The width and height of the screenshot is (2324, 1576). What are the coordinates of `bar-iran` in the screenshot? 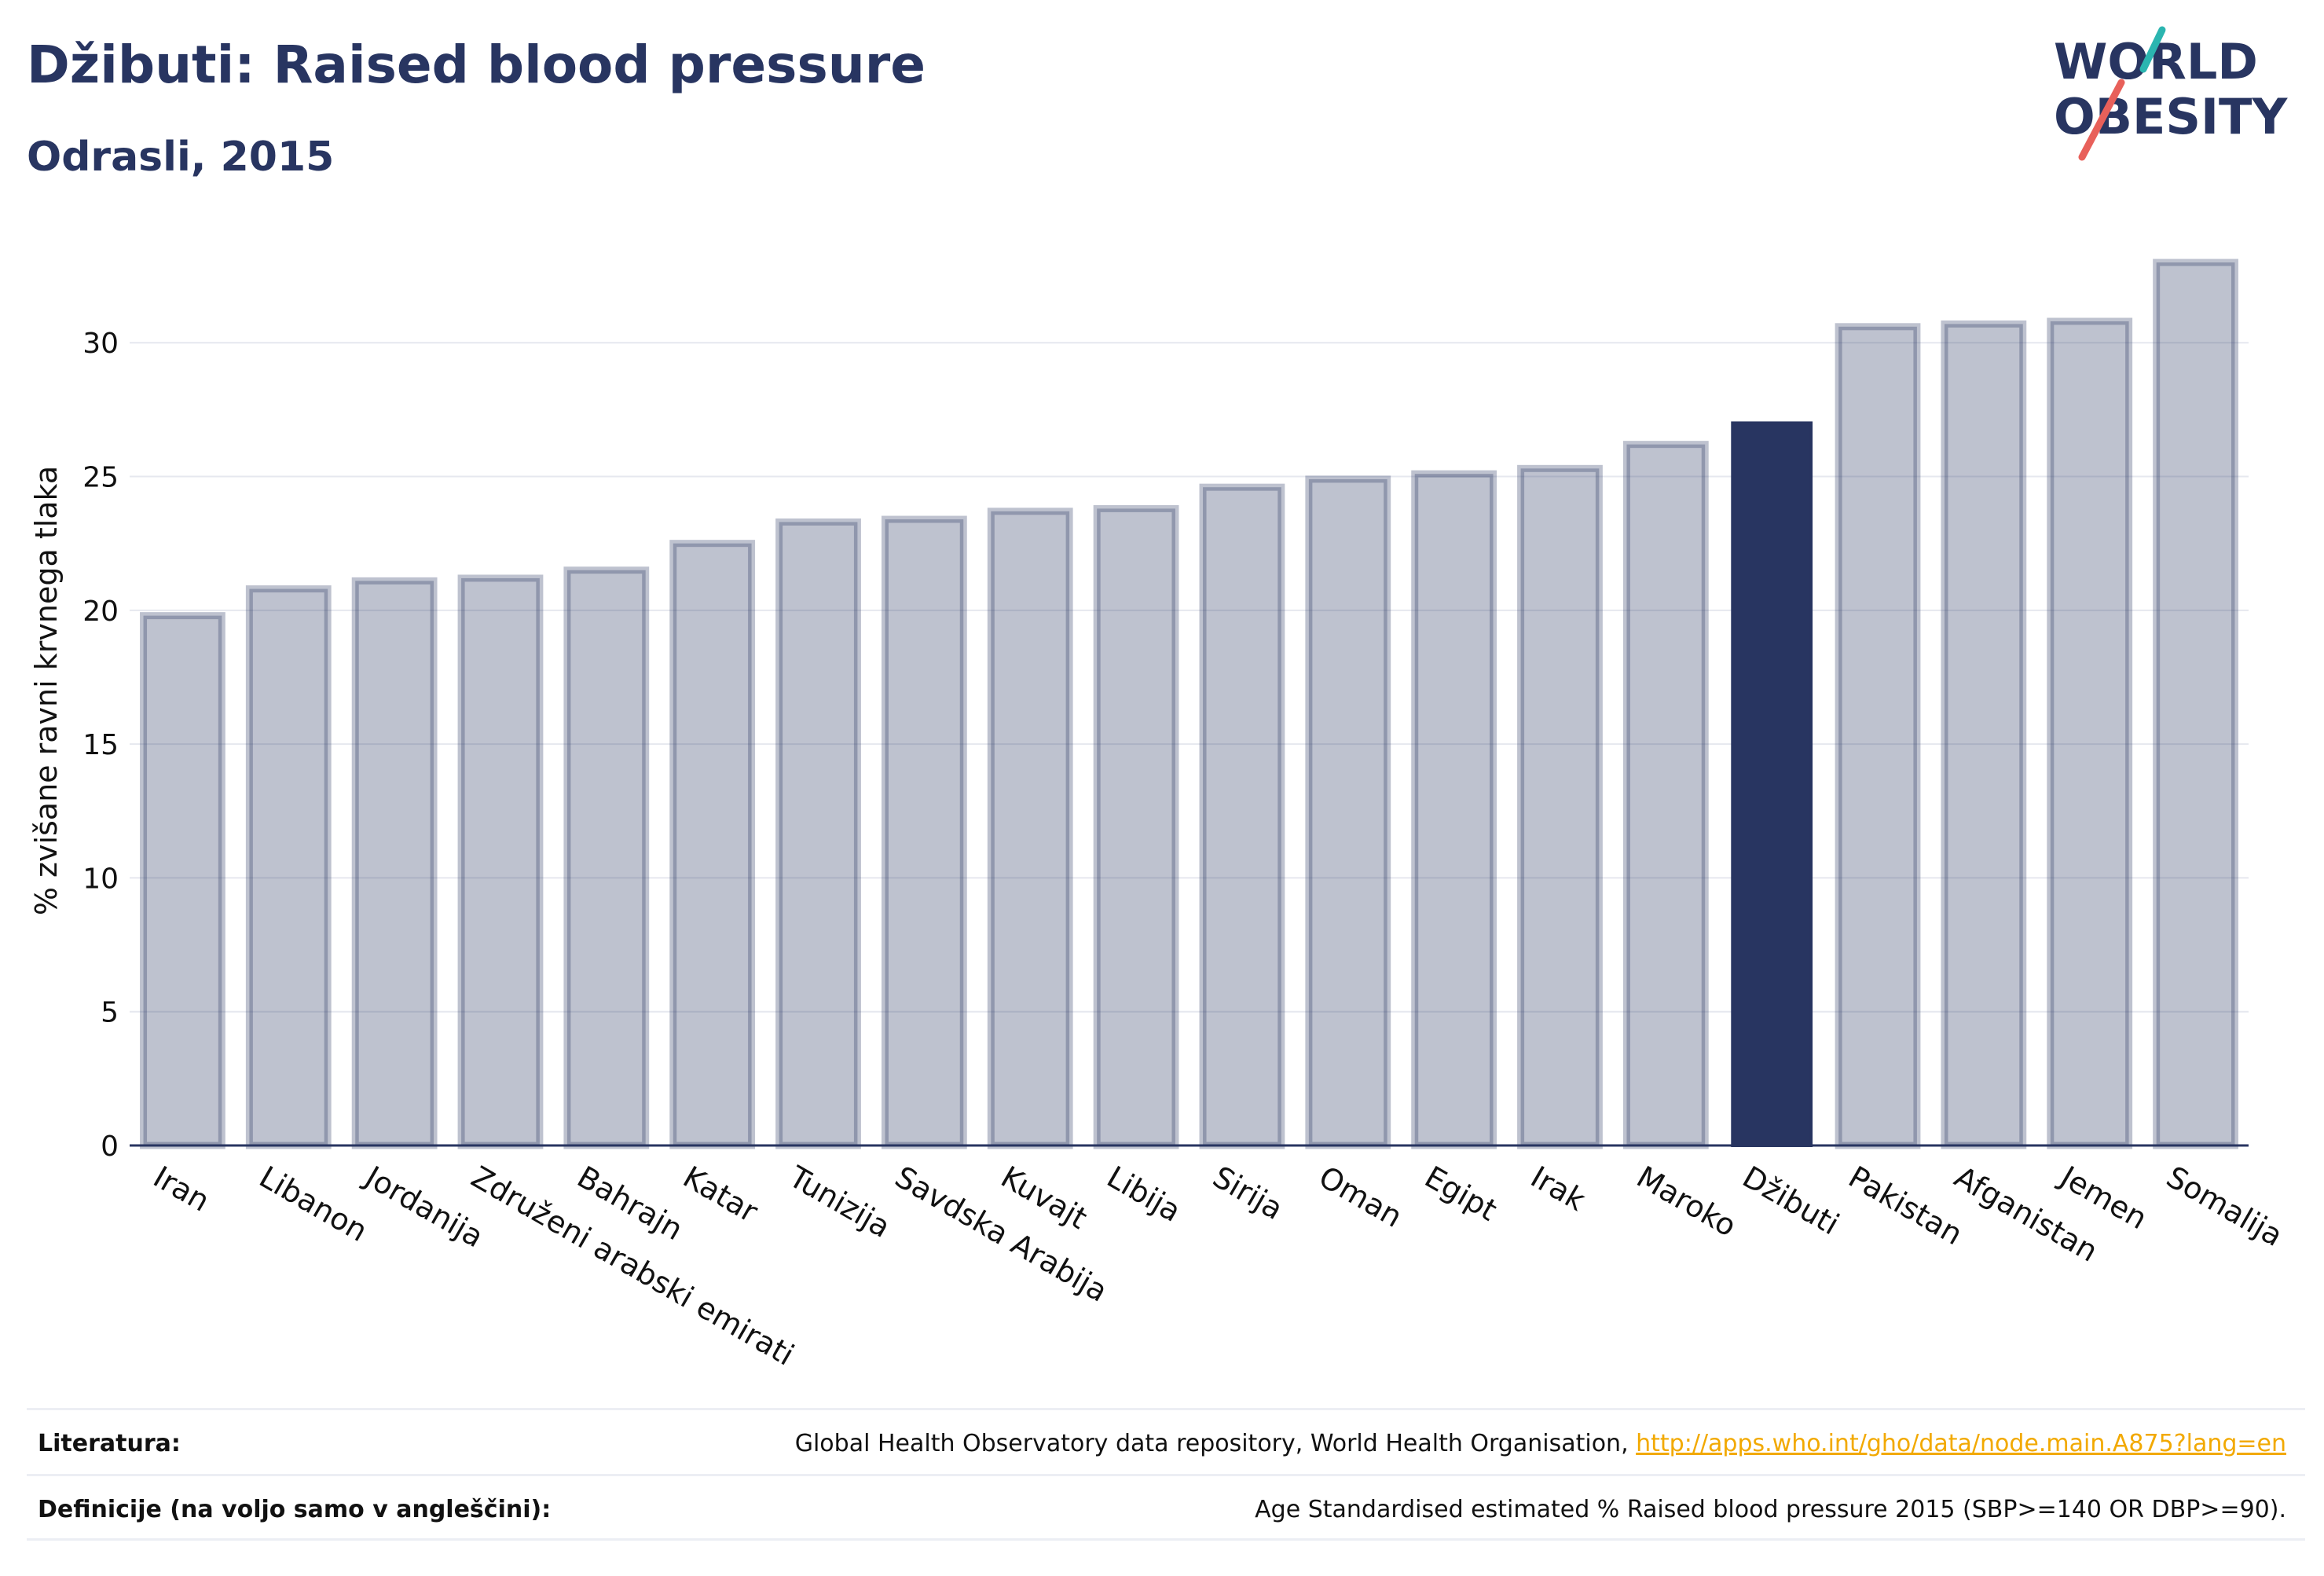 It's located at (182, 880).